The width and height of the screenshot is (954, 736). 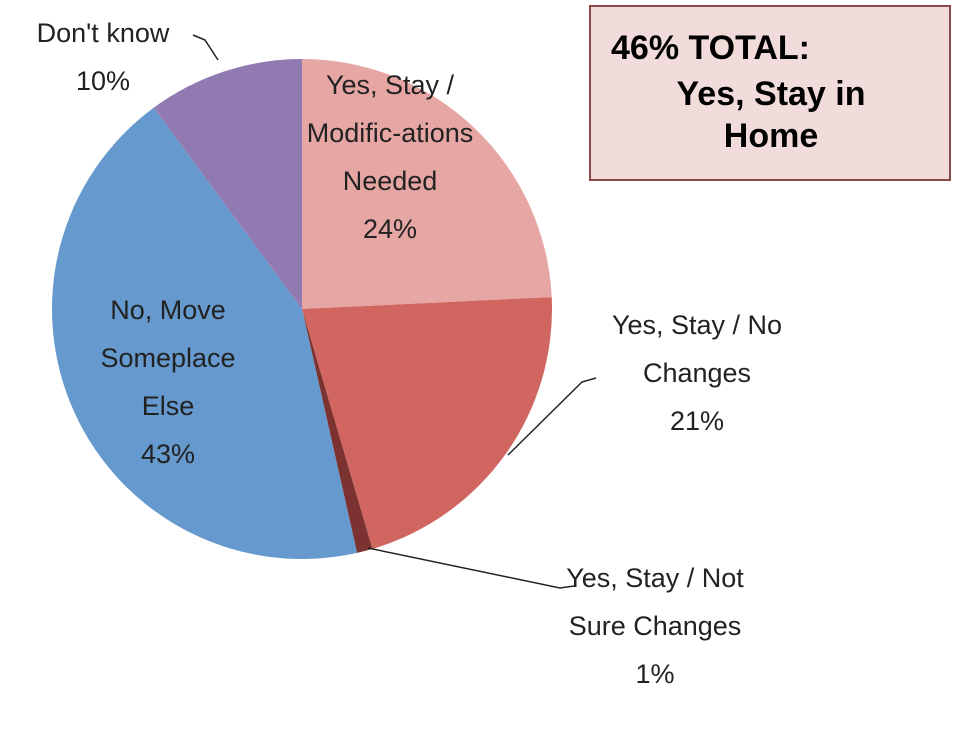 What do you see at coordinates (710, 48) in the screenshot?
I see `annotation-heading: 46% TOTAL:` at bounding box center [710, 48].